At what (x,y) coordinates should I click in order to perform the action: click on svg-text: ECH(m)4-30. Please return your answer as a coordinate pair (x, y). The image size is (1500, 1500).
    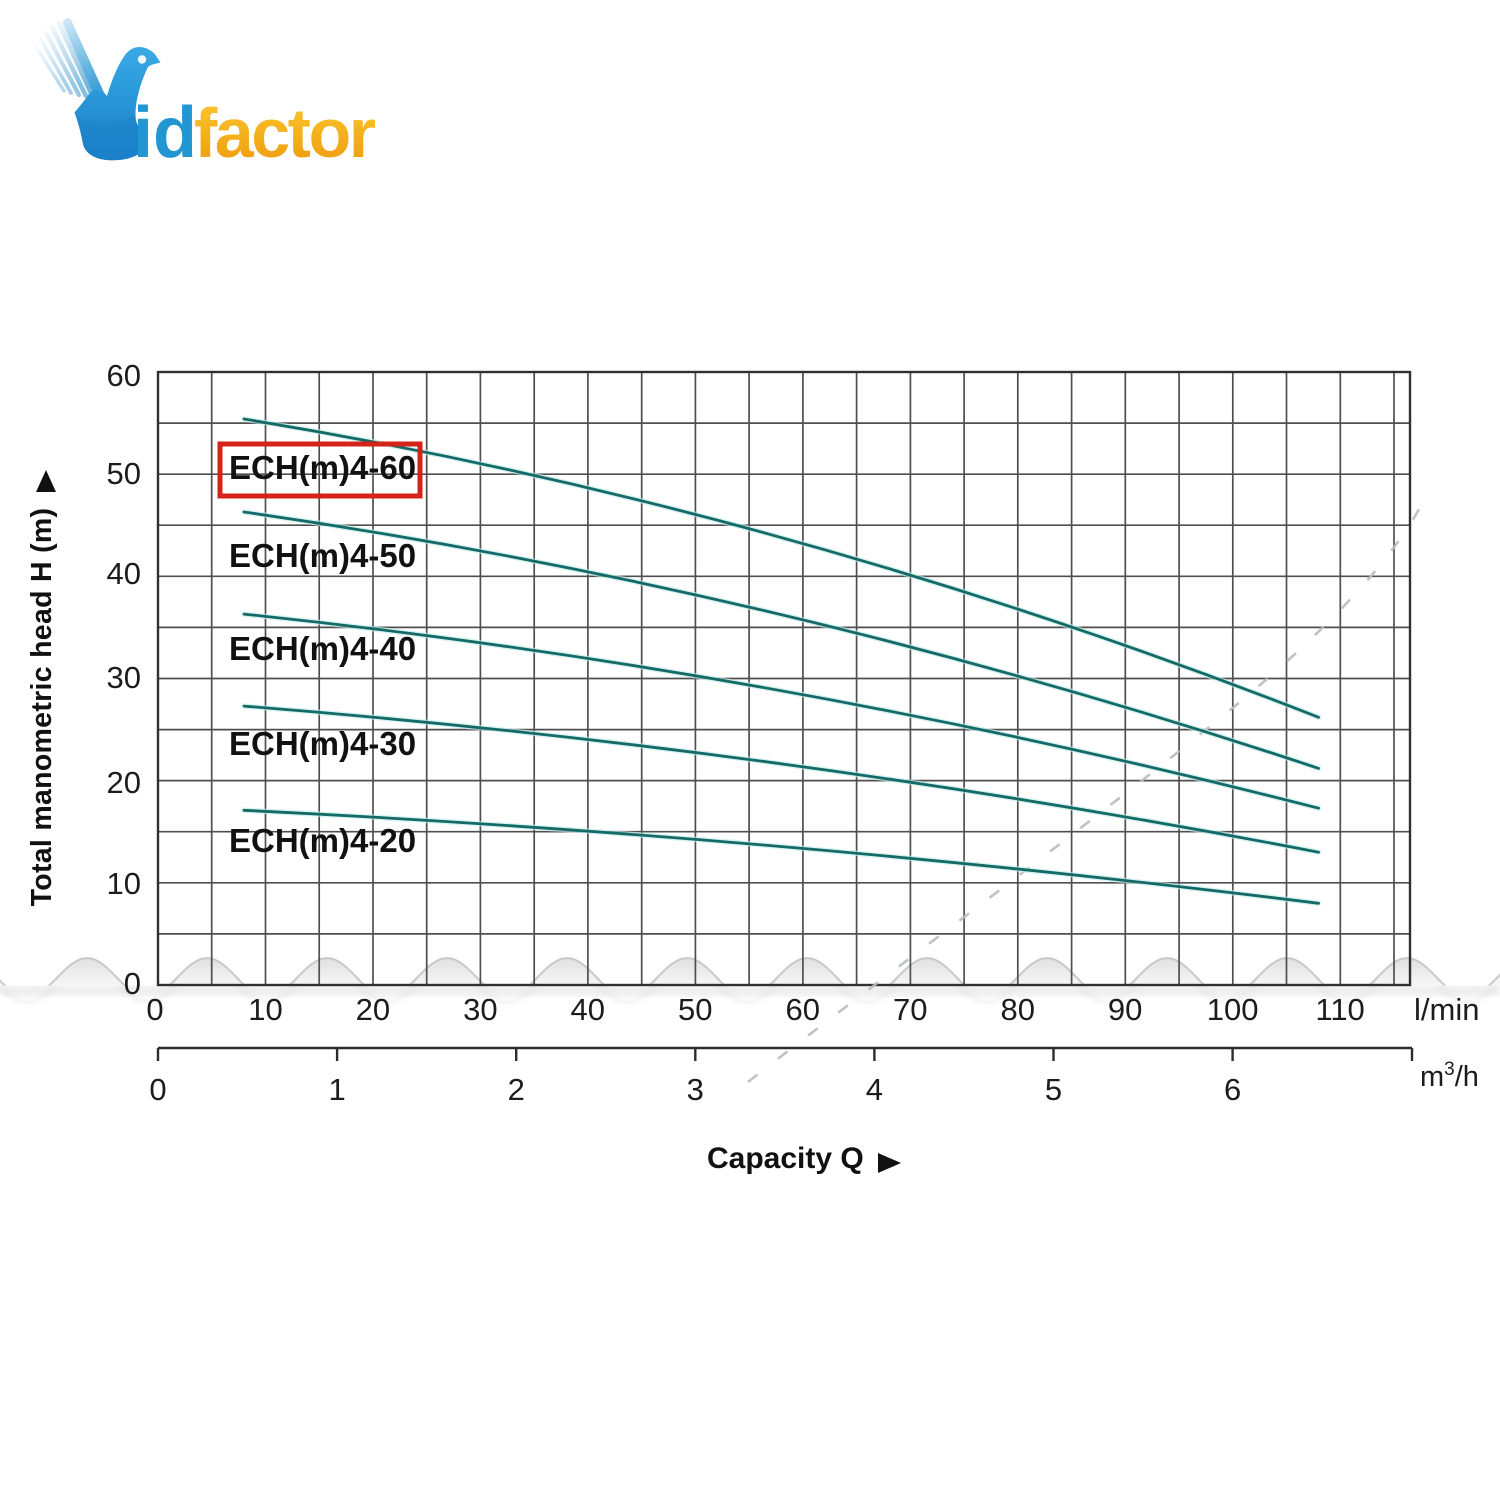
    Looking at the image, I should click on (322, 743).